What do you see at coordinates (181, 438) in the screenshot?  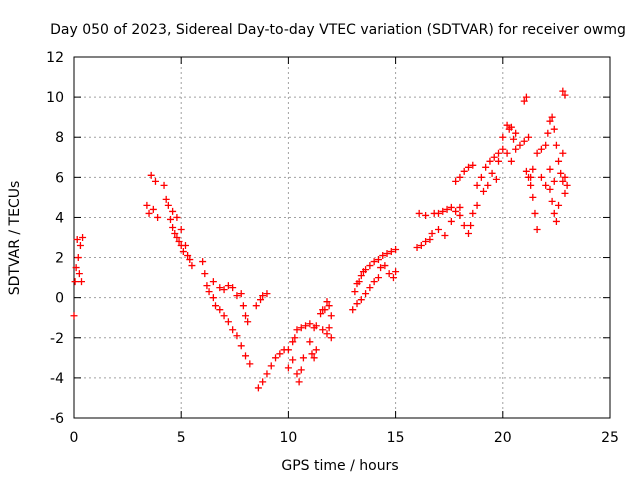 I see `x-tick-label: 5` at bounding box center [181, 438].